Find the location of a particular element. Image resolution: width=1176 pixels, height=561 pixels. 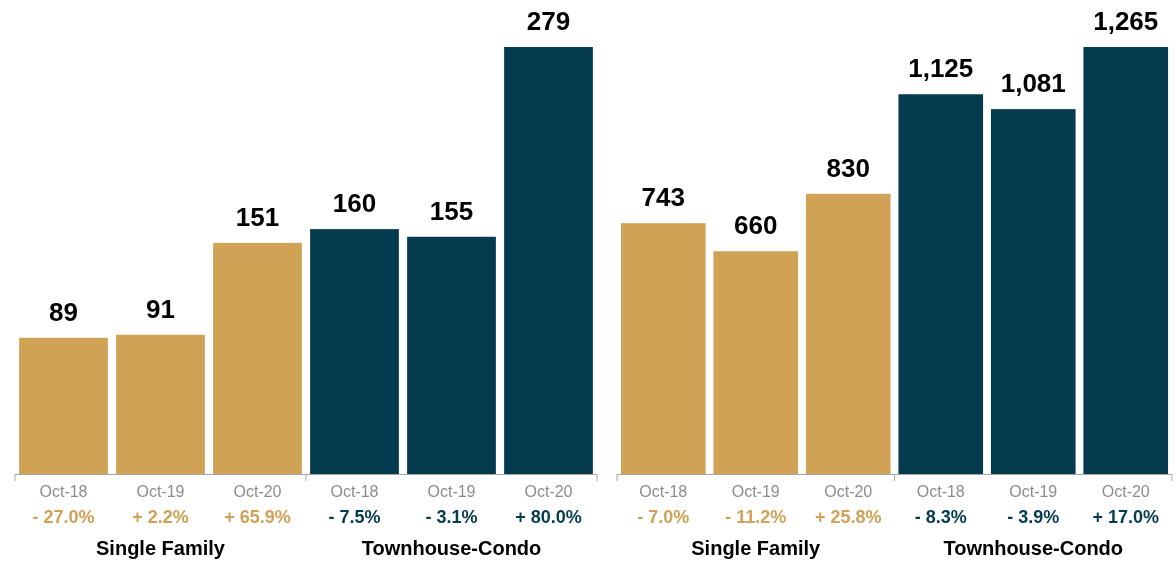

text: - 7.5% is located at coordinates (354, 517).